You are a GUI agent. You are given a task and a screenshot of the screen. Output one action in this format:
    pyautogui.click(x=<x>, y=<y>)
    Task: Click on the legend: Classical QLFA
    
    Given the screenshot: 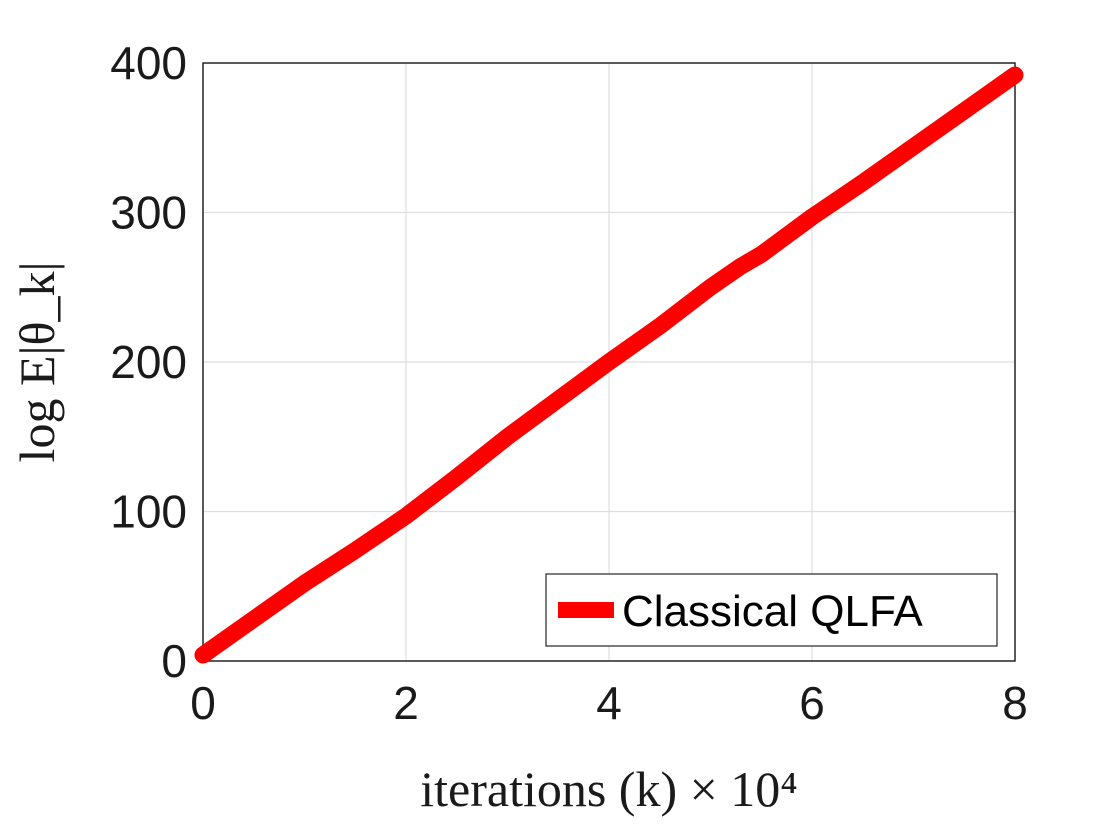 What is the action you would take?
    pyautogui.click(x=771, y=610)
    